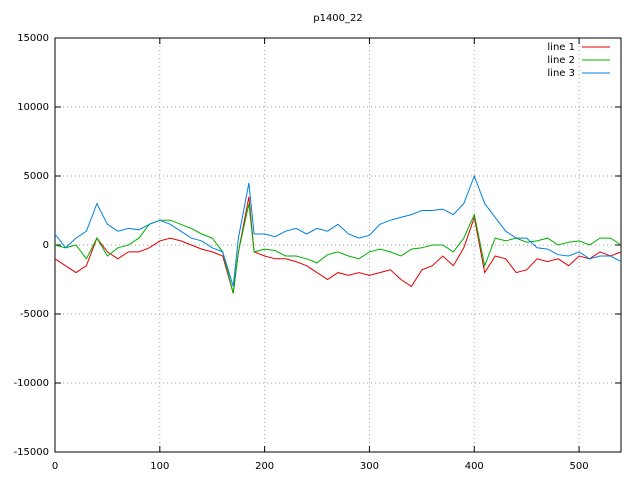 This screenshot has height=480, width=640. What do you see at coordinates (561, 47) in the screenshot?
I see `legend-label: line 1` at bounding box center [561, 47].